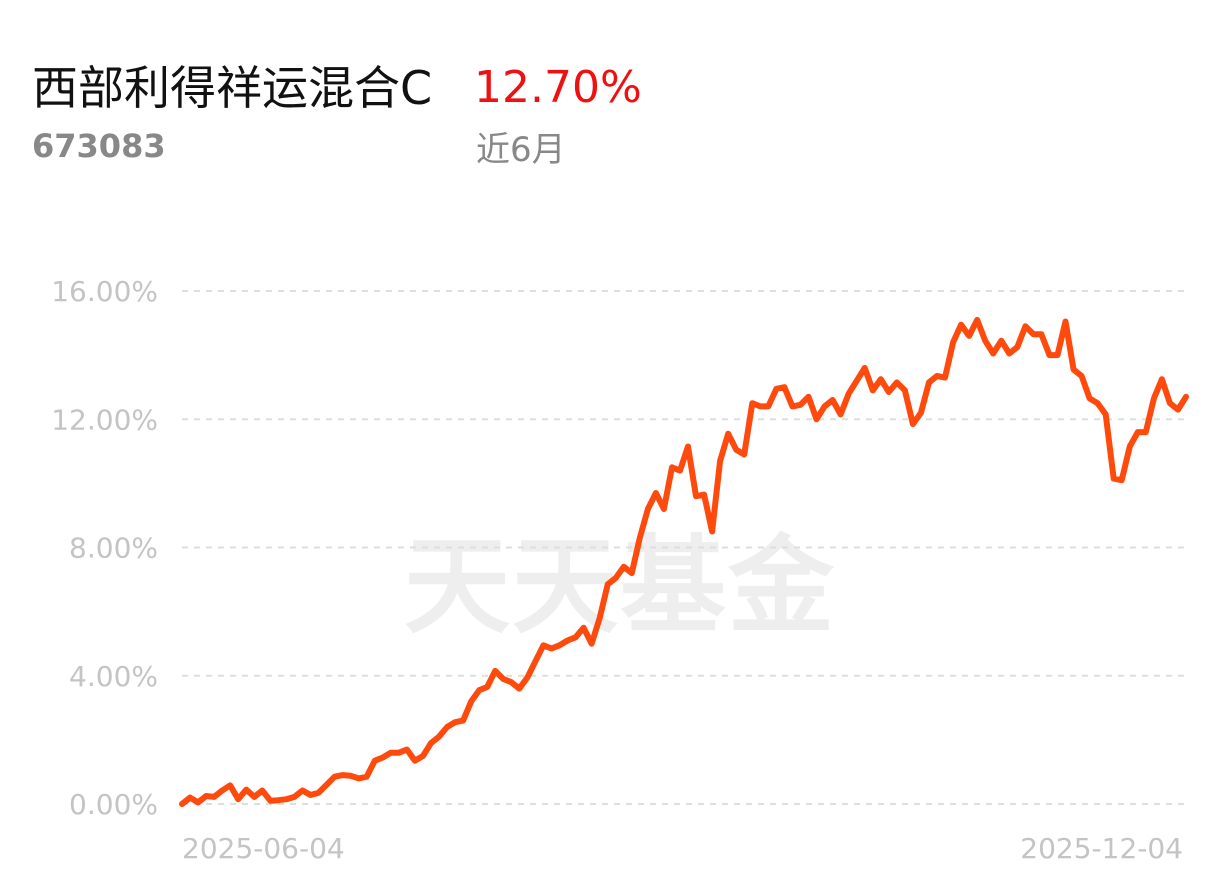 The image size is (1230, 881). Describe the element at coordinates (682, 848) in the screenshot. I see `x-axis-ticks: 2025-06-04 2025-12-04` at that location.